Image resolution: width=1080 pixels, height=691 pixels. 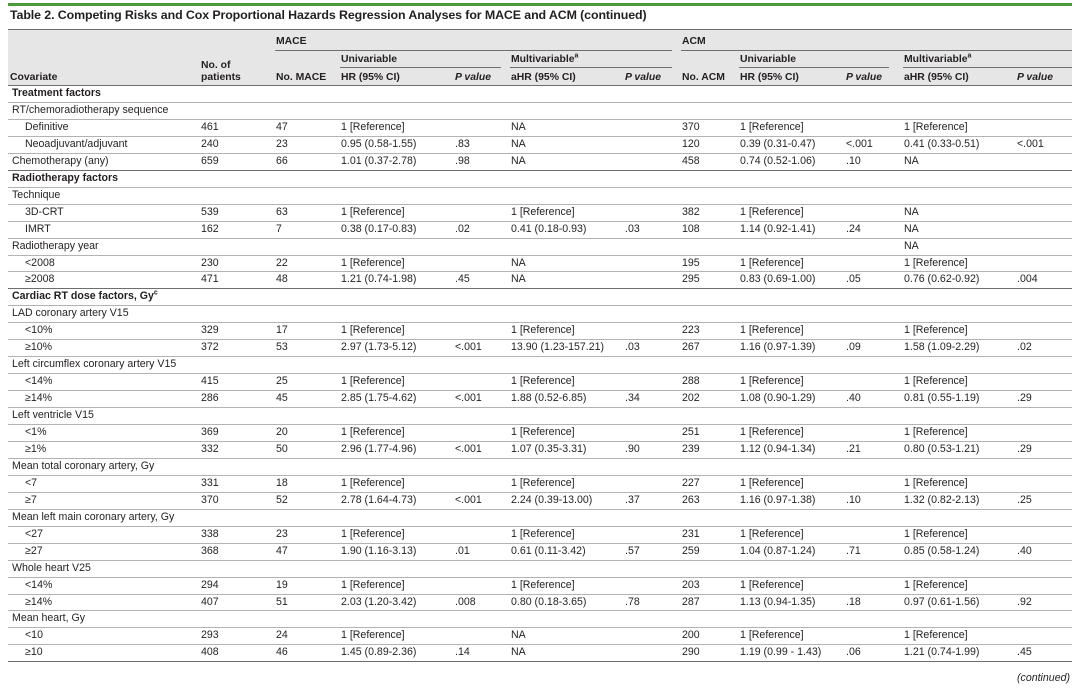 What do you see at coordinates (379, 652) in the screenshot?
I see `mace-univariable-hr: 1.45 (0.89-2.36)` at bounding box center [379, 652].